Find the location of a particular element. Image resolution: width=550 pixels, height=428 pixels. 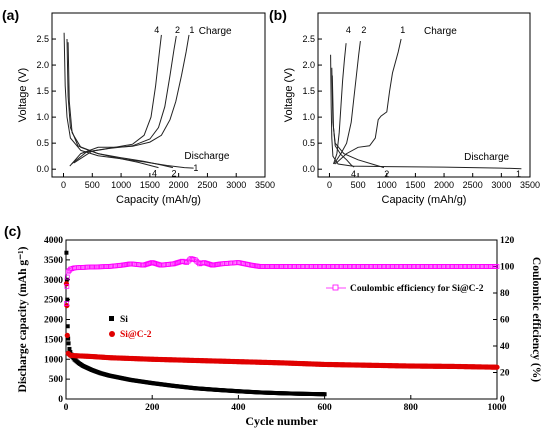

annotation: Discharge is located at coordinates (486, 157).